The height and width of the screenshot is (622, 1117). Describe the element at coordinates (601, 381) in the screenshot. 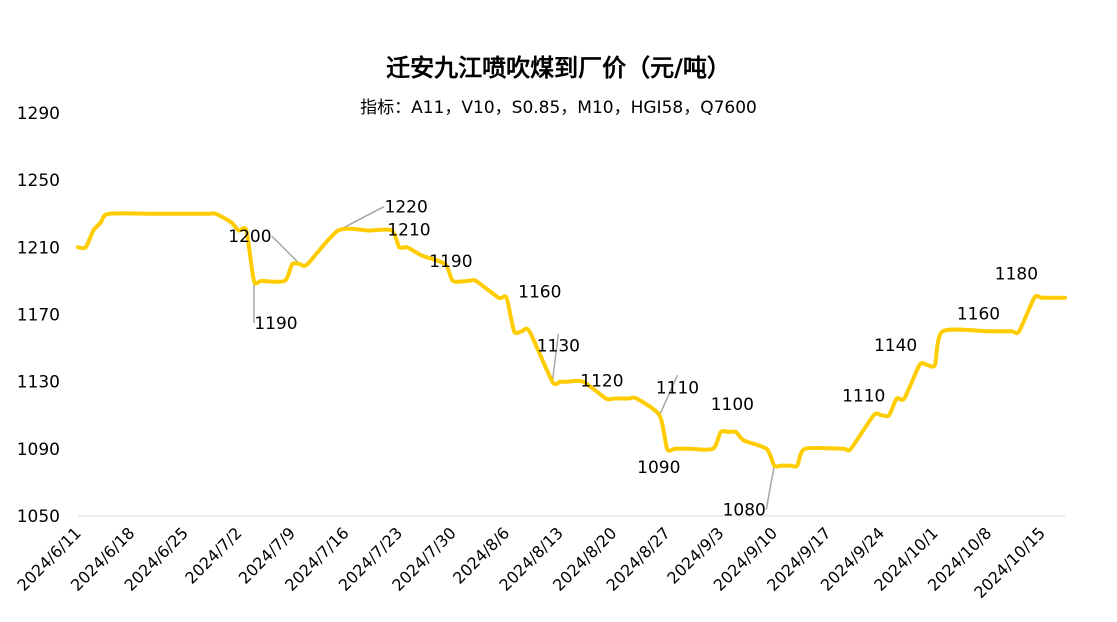

I see `data-label: 1120` at that location.